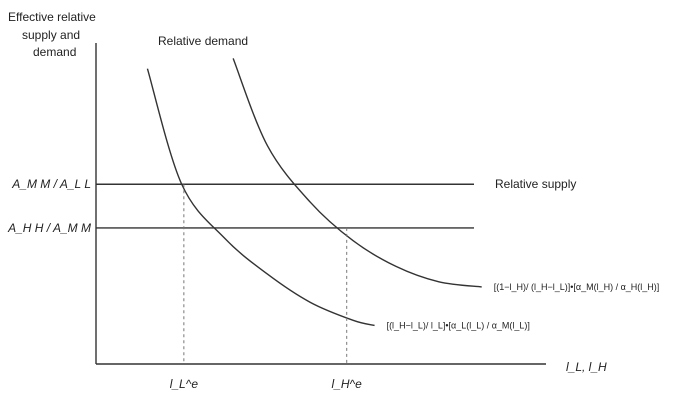 Image resolution: width=685 pixels, height=400 pixels. What do you see at coordinates (51, 184) in the screenshot?
I see `y-level-label-upper: A_M M / A_L L` at bounding box center [51, 184].